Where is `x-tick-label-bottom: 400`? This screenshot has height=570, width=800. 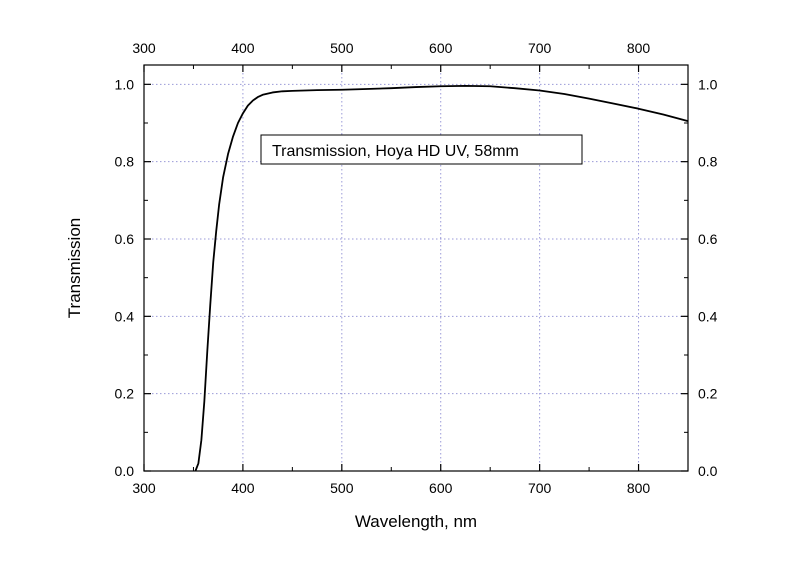
x-tick-label-bottom: 400 is located at coordinates (243, 488).